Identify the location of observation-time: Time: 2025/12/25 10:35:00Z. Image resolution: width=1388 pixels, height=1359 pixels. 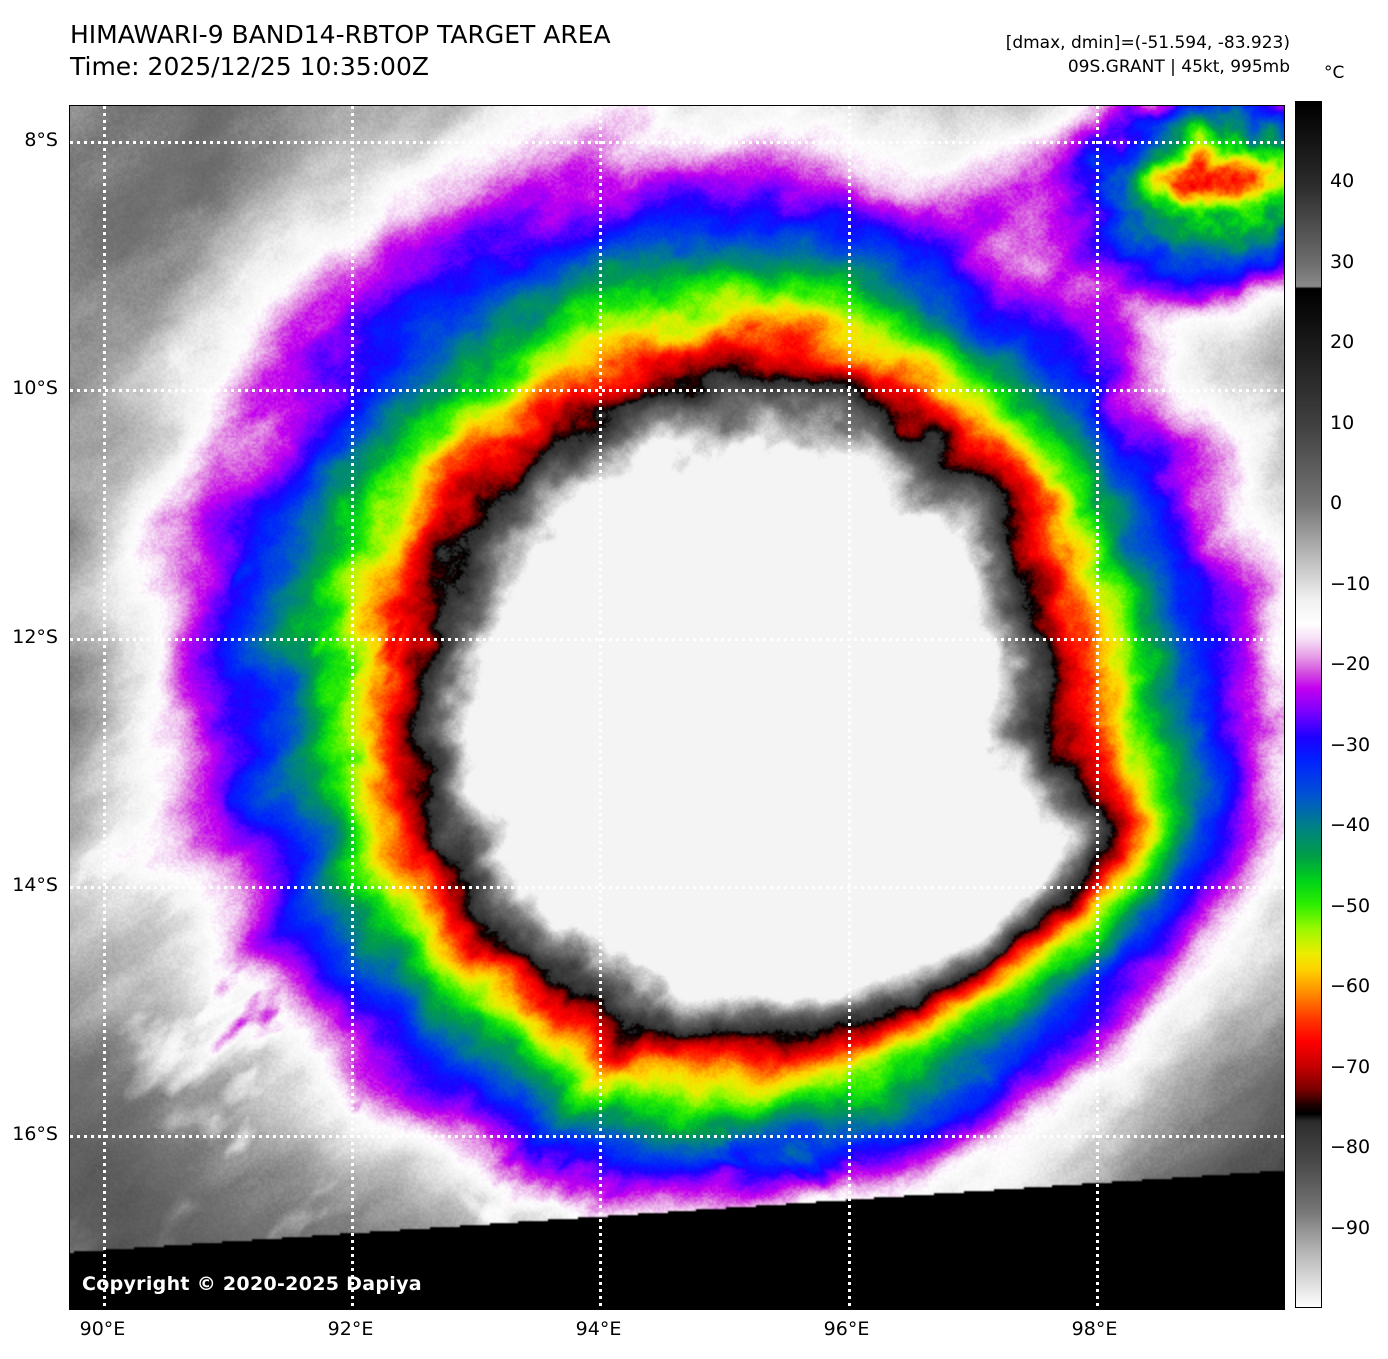
(249, 66).